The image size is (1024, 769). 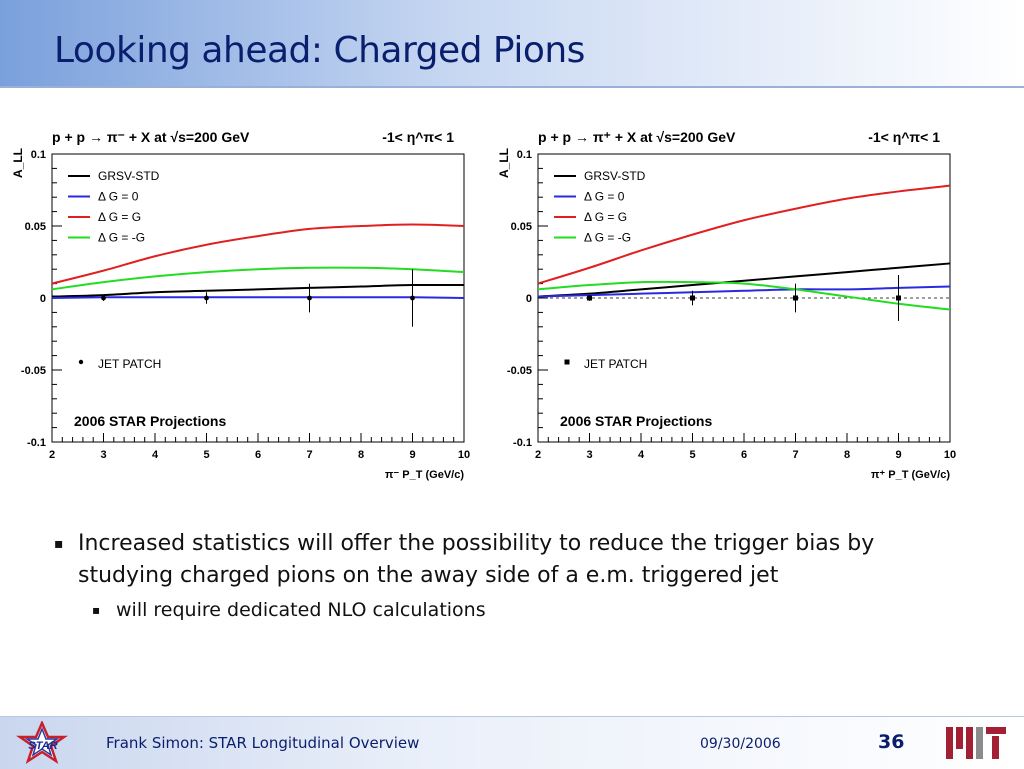 What do you see at coordinates (512, 87) in the screenshot?
I see `header-divider` at bounding box center [512, 87].